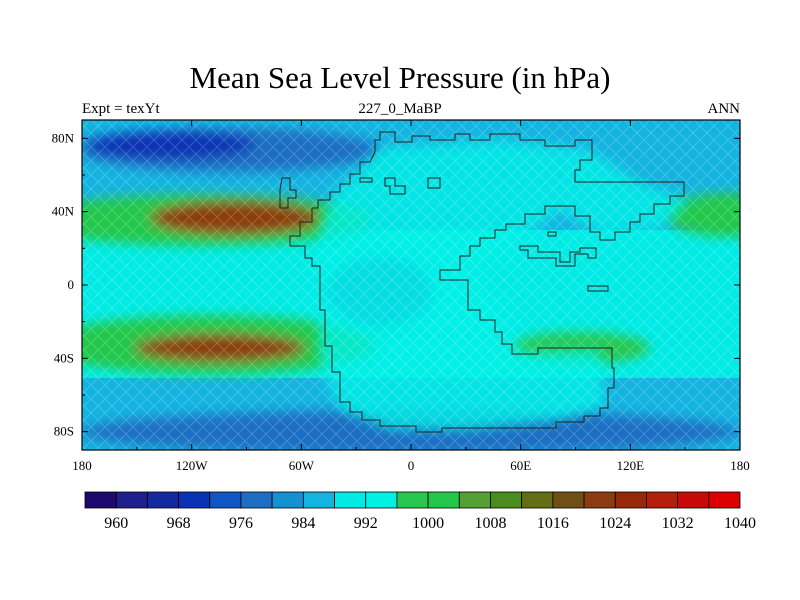 The height and width of the screenshot is (600, 800). Describe the element at coordinates (192, 465) in the screenshot. I see `x-tick-label: 120W` at that location.